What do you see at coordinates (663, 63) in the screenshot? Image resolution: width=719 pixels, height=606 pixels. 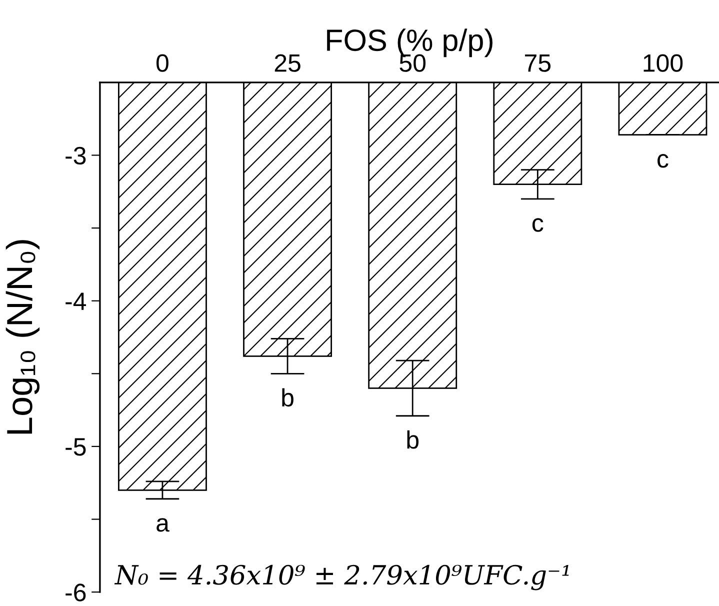 I see `x-tick-label: 100` at bounding box center [663, 63].